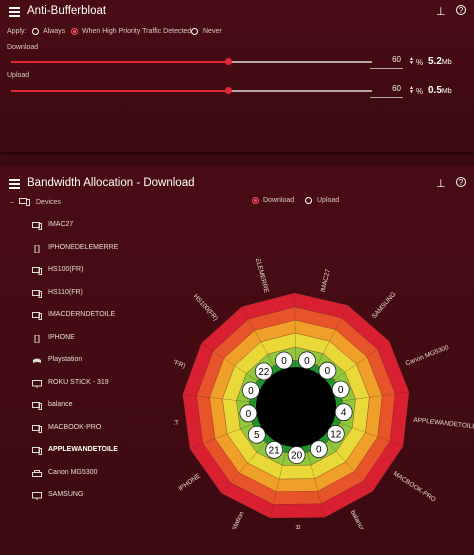 The height and width of the screenshot is (555, 474). What do you see at coordinates (308, 200) in the screenshot?
I see `radio-upload` at bounding box center [308, 200].